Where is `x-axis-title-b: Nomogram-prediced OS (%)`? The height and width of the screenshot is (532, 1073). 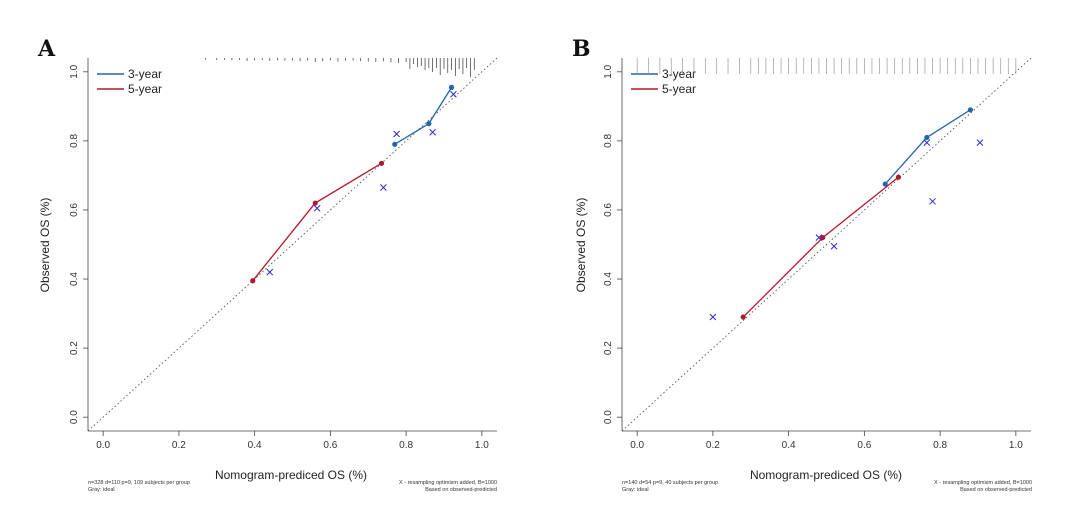 x-axis-title-b: Nomogram-prediced OS (%) is located at coordinates (826, 475).